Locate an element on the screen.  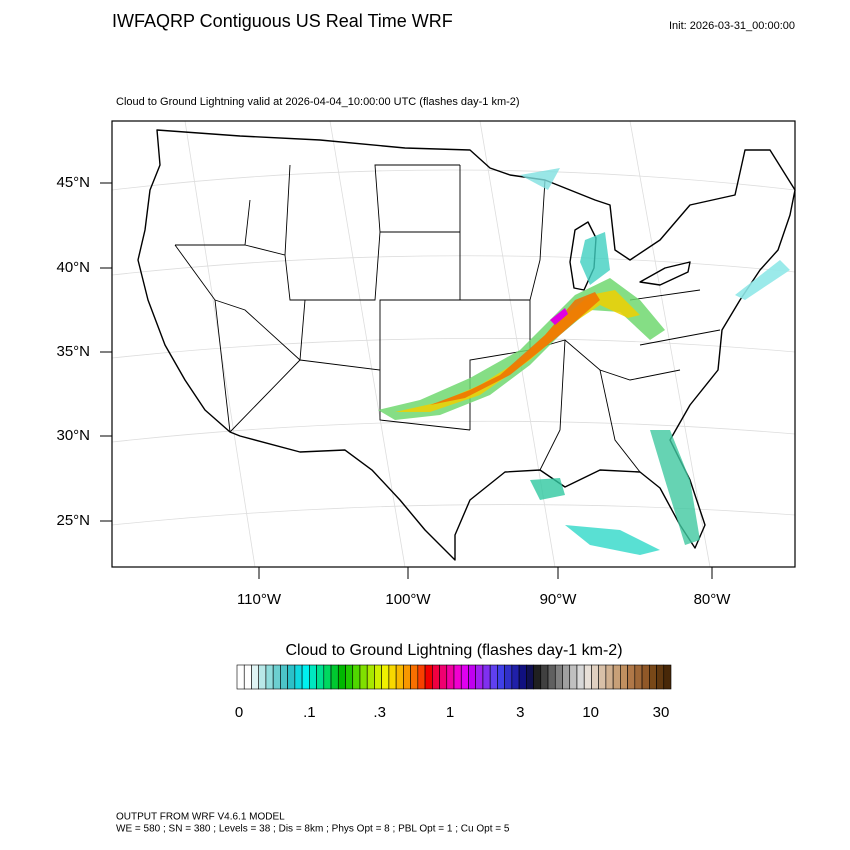
colorbar-label: .1 is located at coordinates (309, 712).